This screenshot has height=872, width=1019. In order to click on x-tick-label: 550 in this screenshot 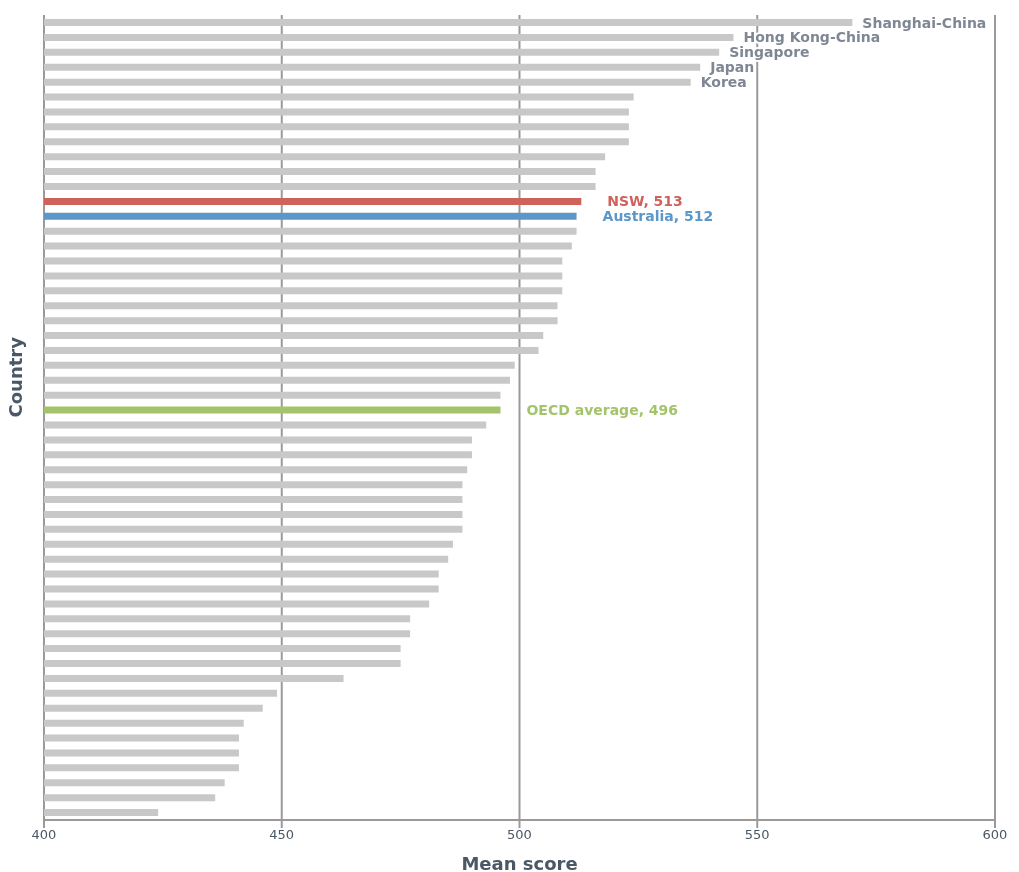, I will do `click(757, 835)`.